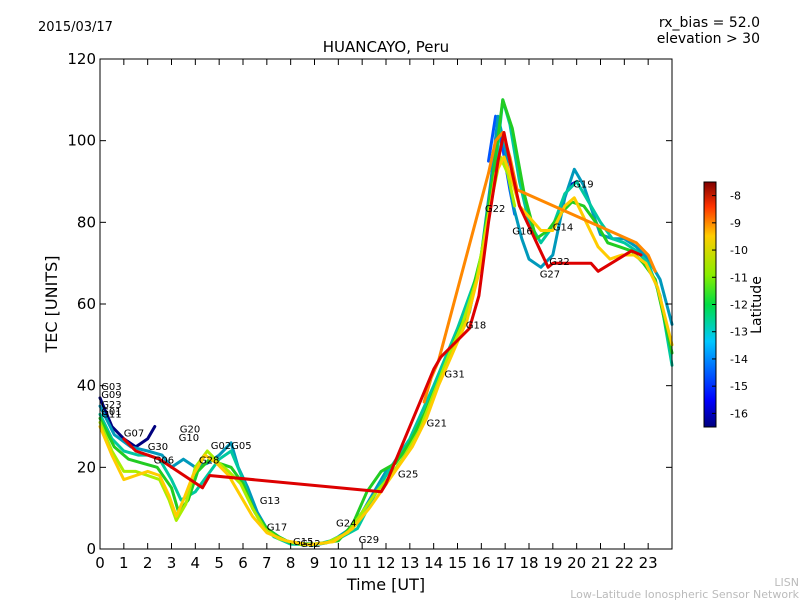  I want to click on satellite-label: G14, so click(563, 228).